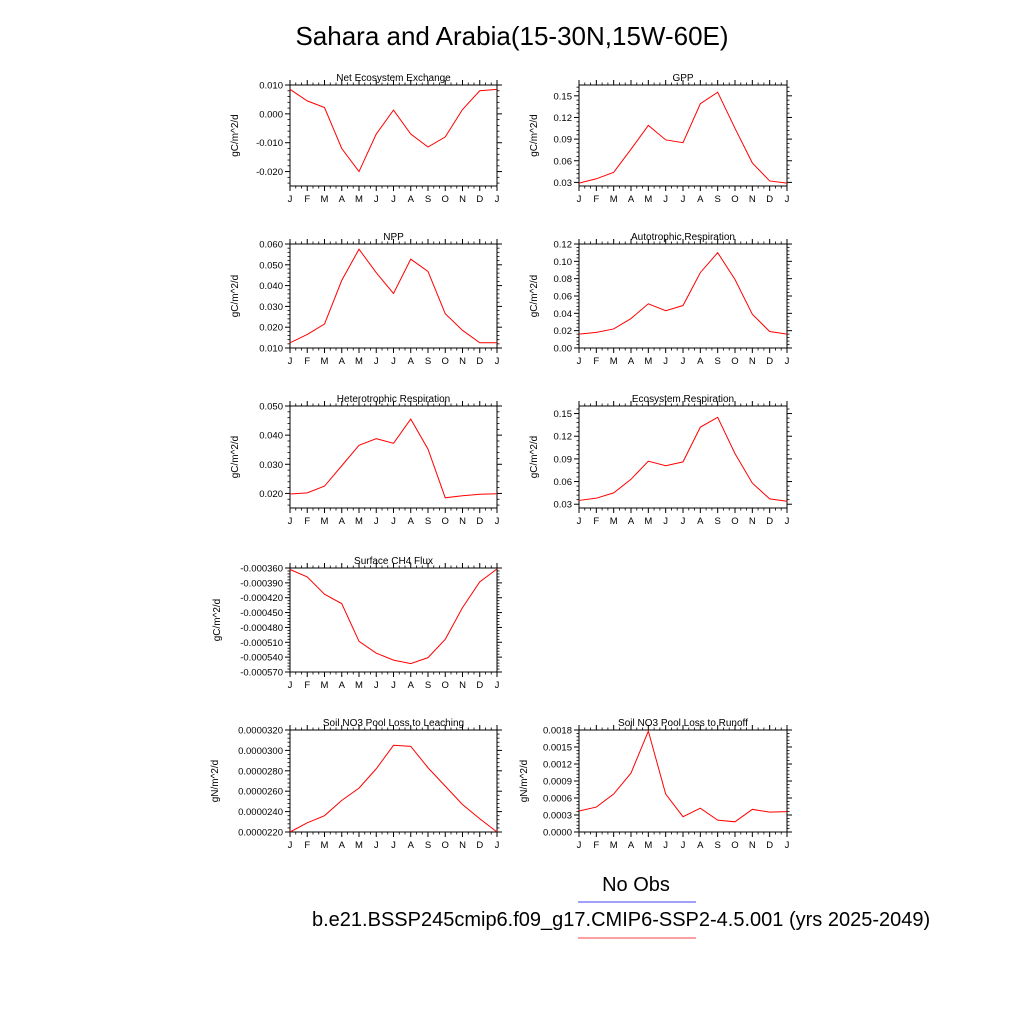 The height and width of the screenshot is (1024, 1024). Describe the element at coordinates (260, 833) in the screenshot. I see `y-tick-label: 0.0000220` at that location.